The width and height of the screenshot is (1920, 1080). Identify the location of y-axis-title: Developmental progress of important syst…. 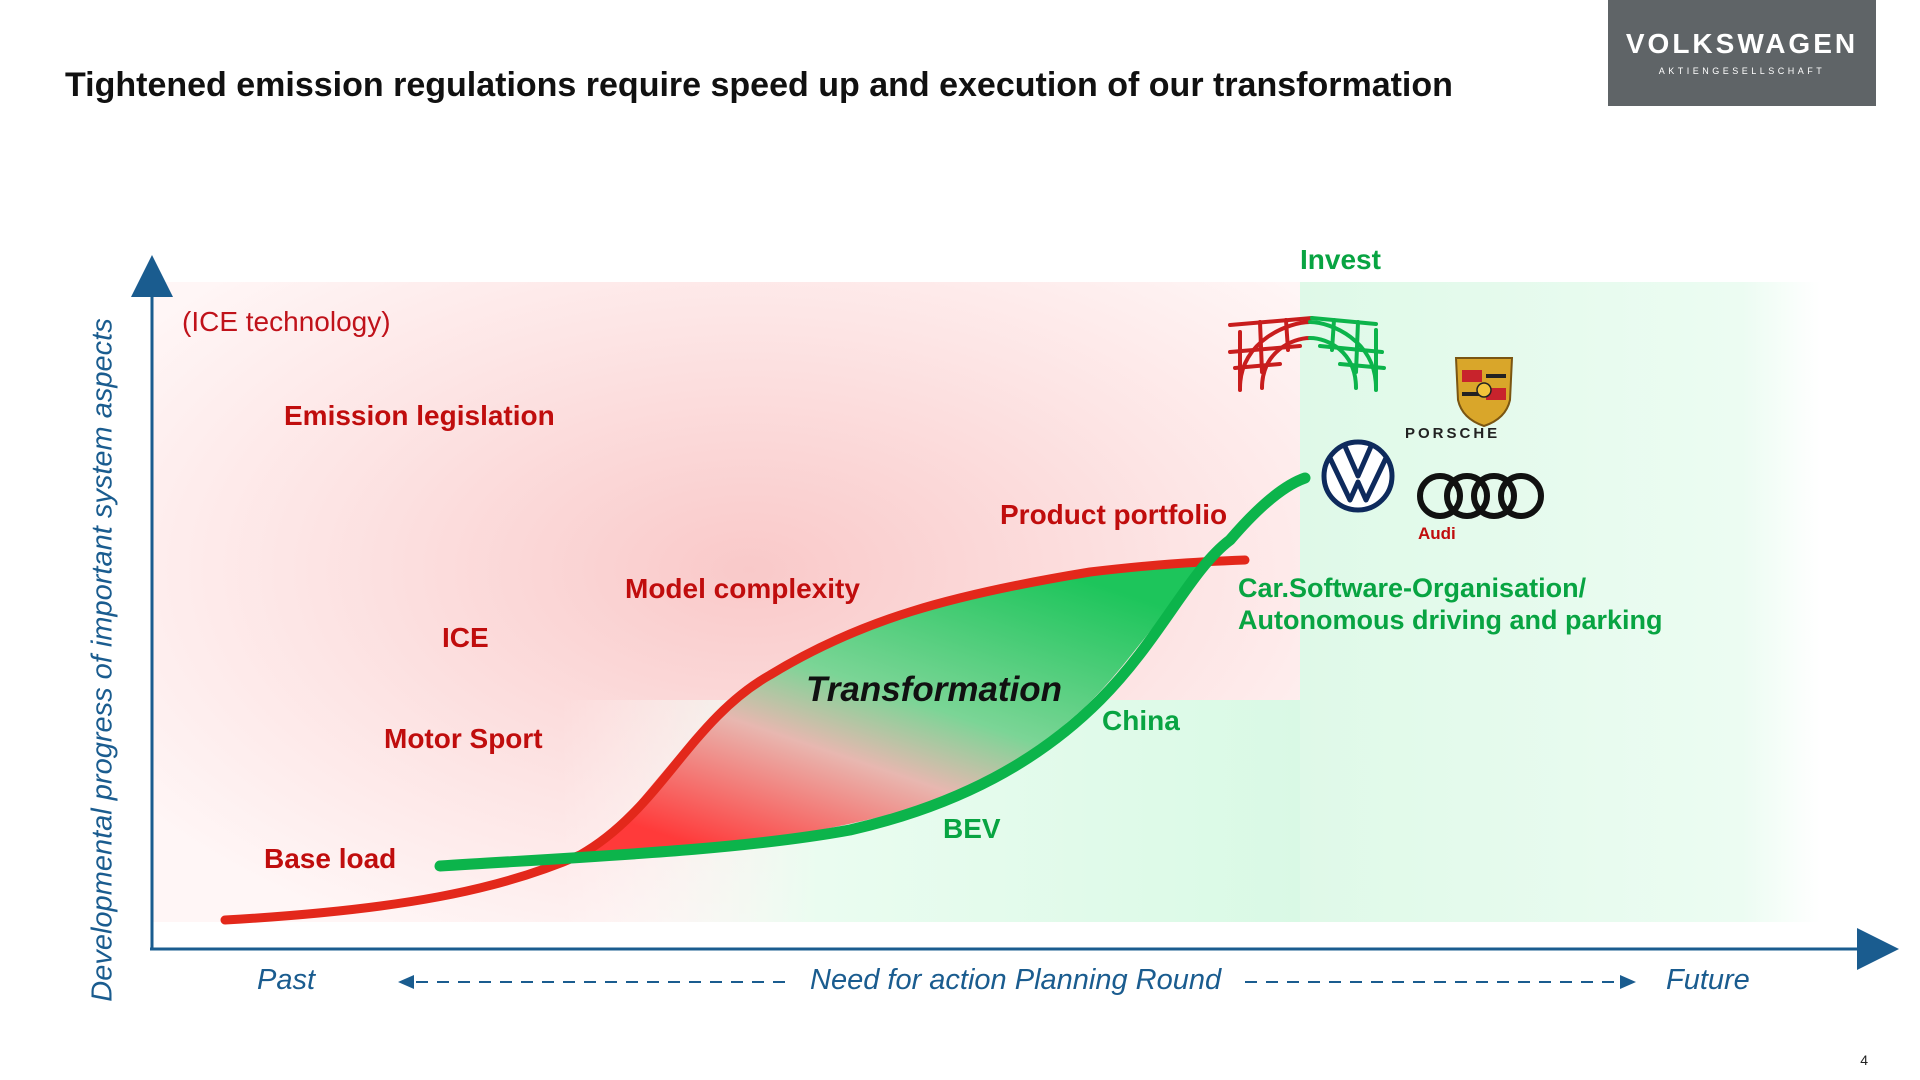
(102, 660).